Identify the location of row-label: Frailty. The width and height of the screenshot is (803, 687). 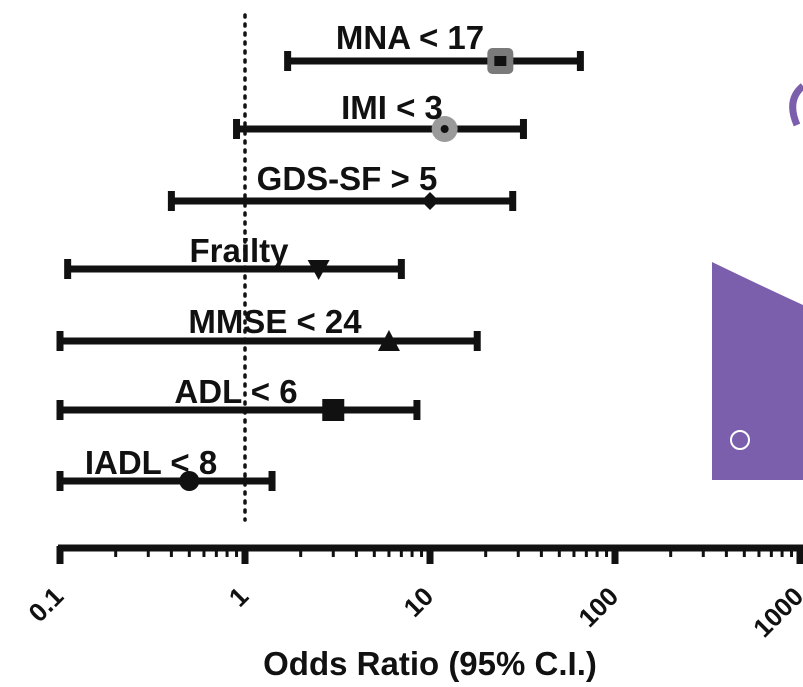
(239, 250).